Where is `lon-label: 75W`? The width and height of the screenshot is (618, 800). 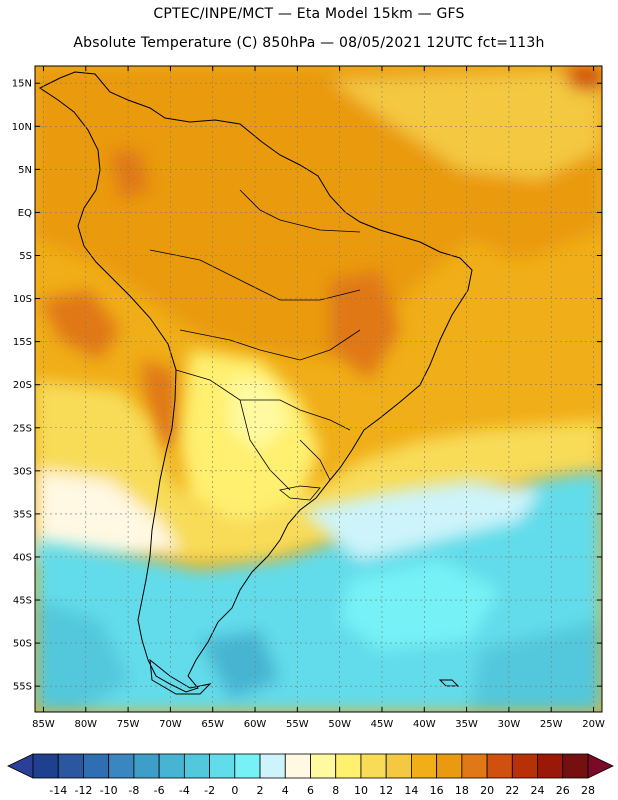
lon-label: 75W is located at coordinates (128, 724).